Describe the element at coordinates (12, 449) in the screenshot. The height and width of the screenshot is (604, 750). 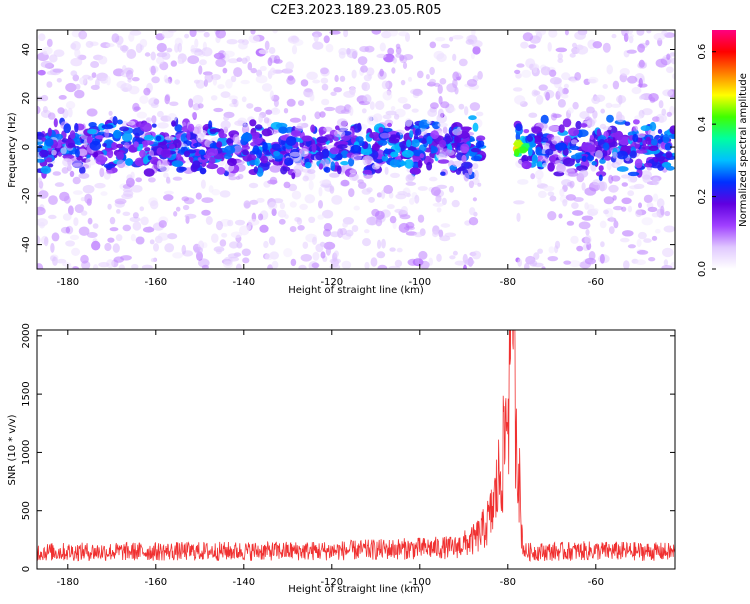
I see `snr-y-label: SNR (10 * v/v)` at that location.